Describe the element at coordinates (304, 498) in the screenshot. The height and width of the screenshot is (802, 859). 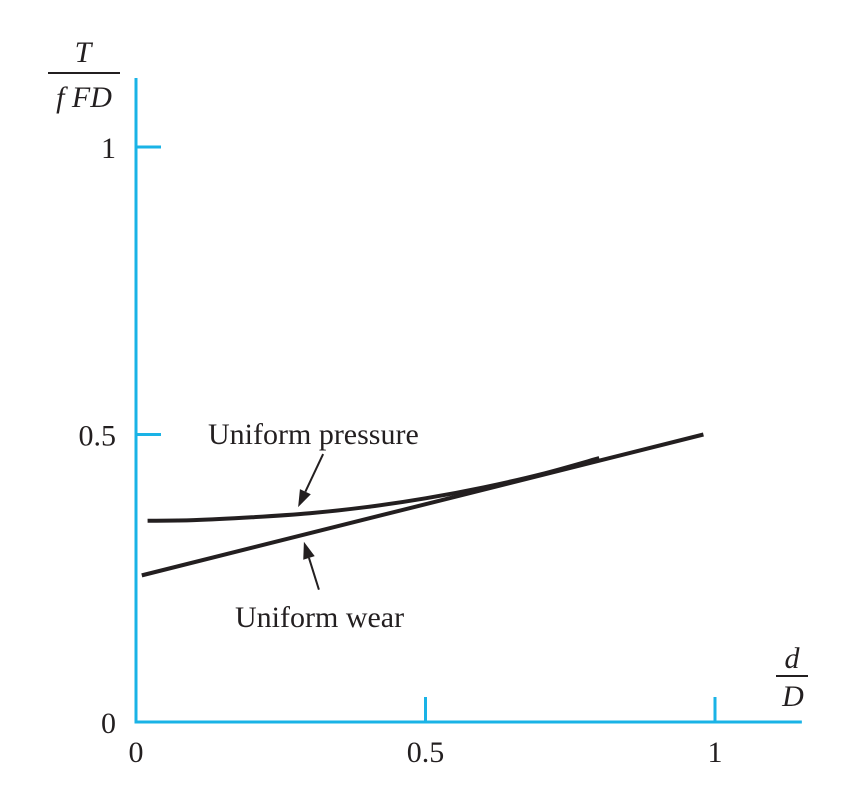
I see `annotation-uniform-pressure-arrowhead` at that location.